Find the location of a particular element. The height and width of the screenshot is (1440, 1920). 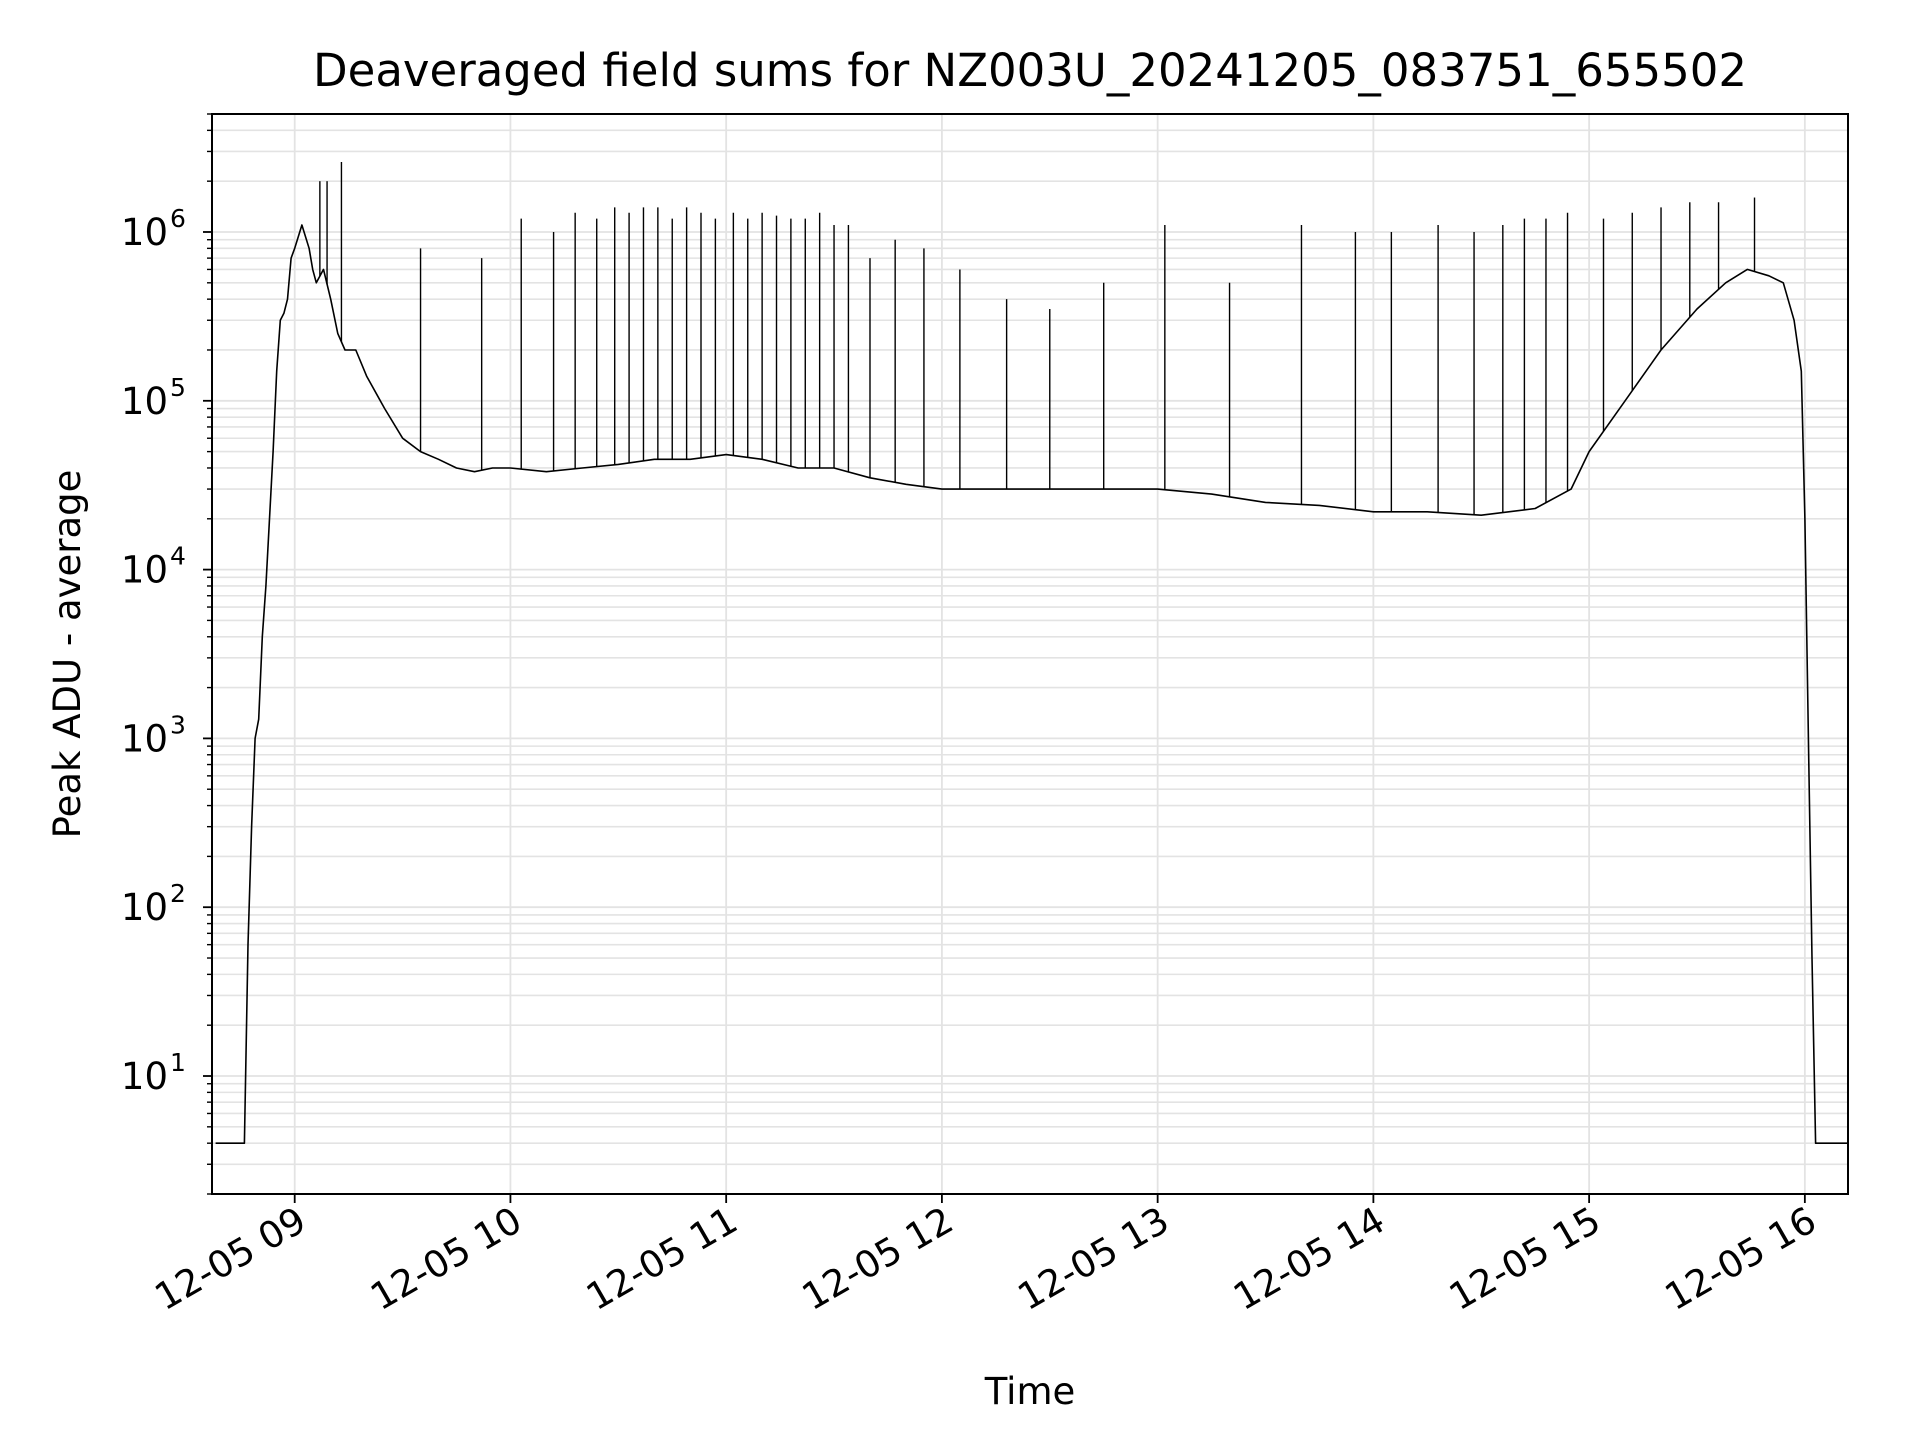

y-tick-exponent: 6 is located at coordinates (178, 218).